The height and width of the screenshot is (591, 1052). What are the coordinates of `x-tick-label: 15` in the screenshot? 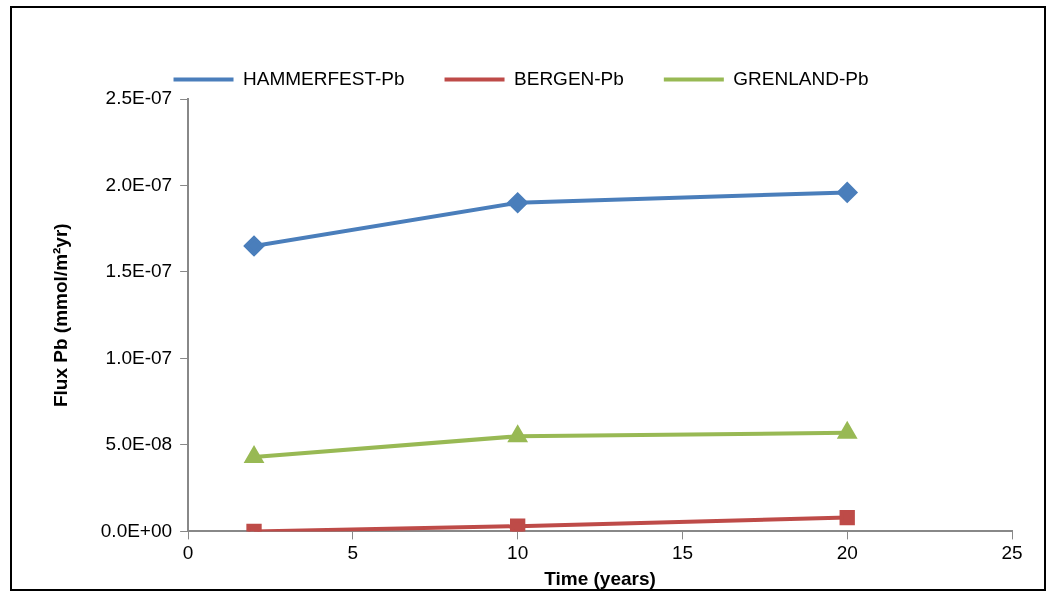 It's located at (682, 553).